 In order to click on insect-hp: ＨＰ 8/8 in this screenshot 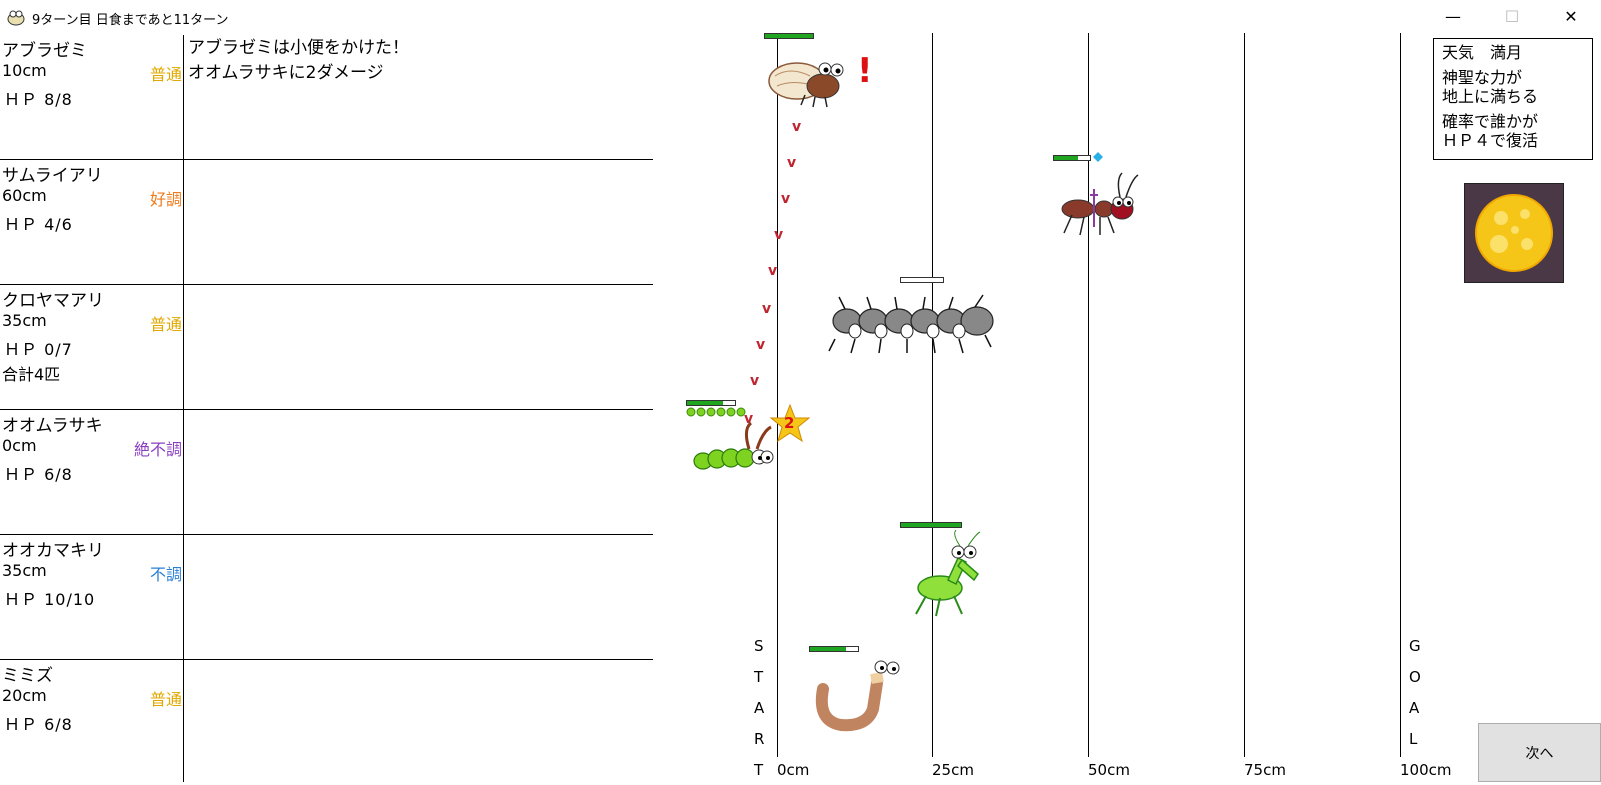, I will do `click(38, 99)`.